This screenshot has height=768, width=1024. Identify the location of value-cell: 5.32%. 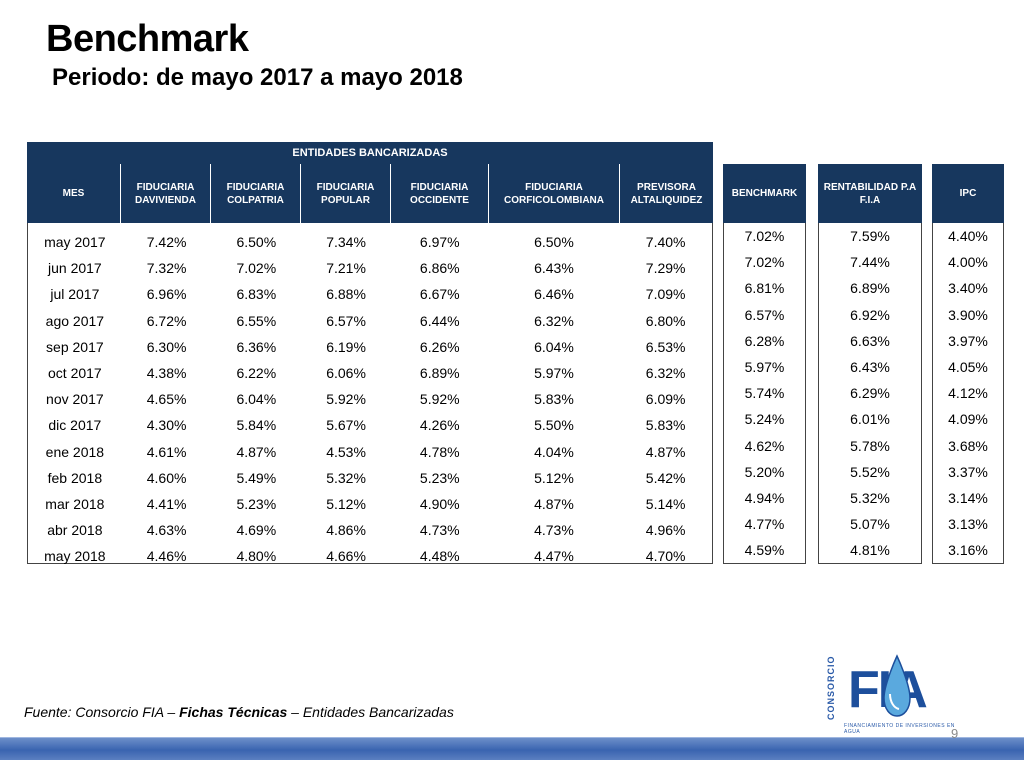
(346, 477).